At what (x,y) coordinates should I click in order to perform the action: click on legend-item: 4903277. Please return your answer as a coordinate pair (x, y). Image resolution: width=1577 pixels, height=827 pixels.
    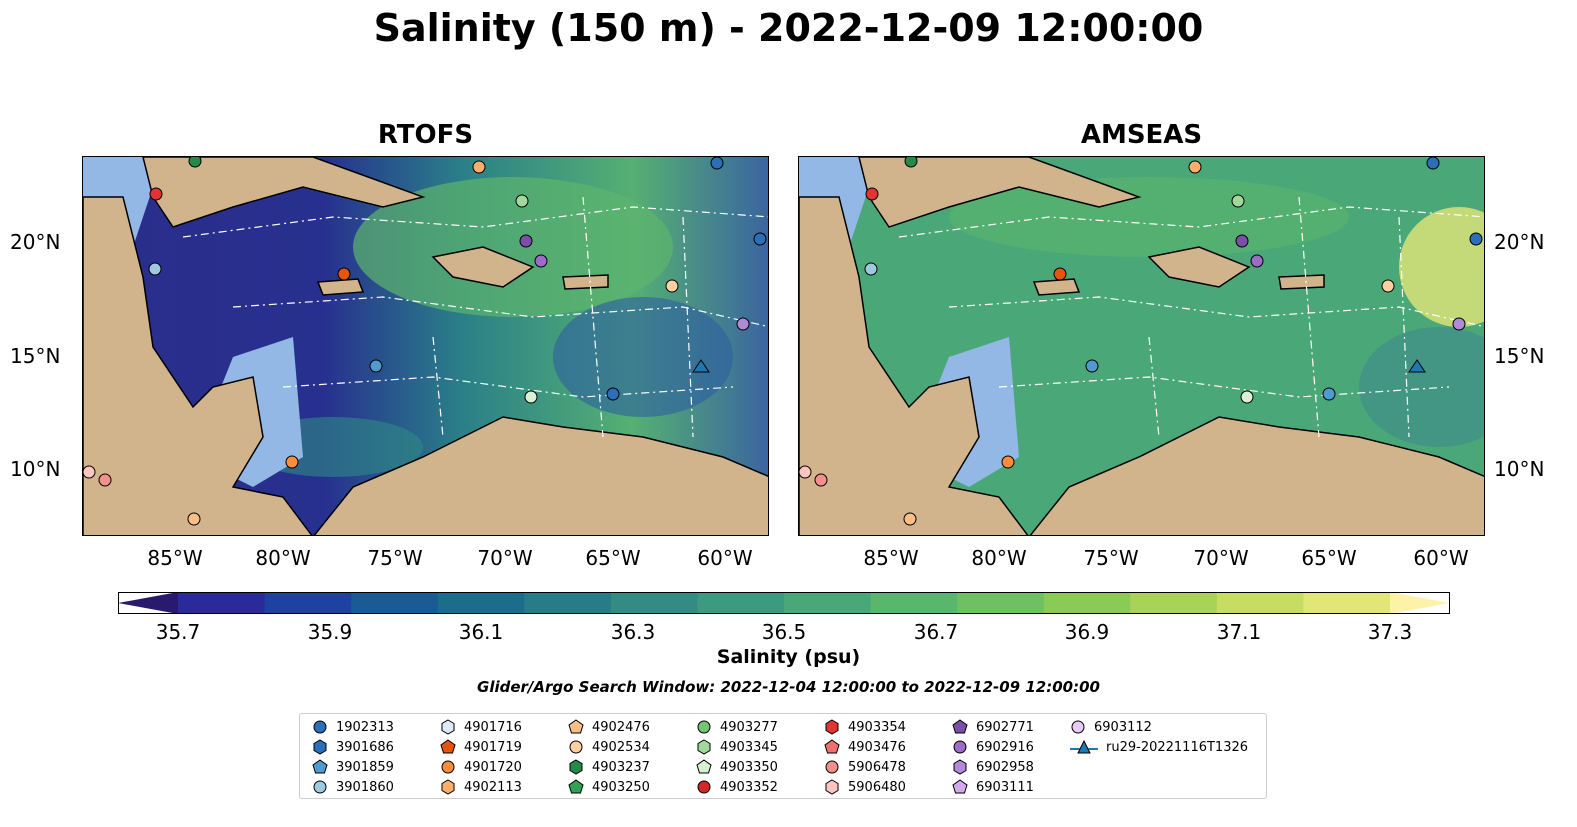
    Looking at the image, I should click on (737, 727).